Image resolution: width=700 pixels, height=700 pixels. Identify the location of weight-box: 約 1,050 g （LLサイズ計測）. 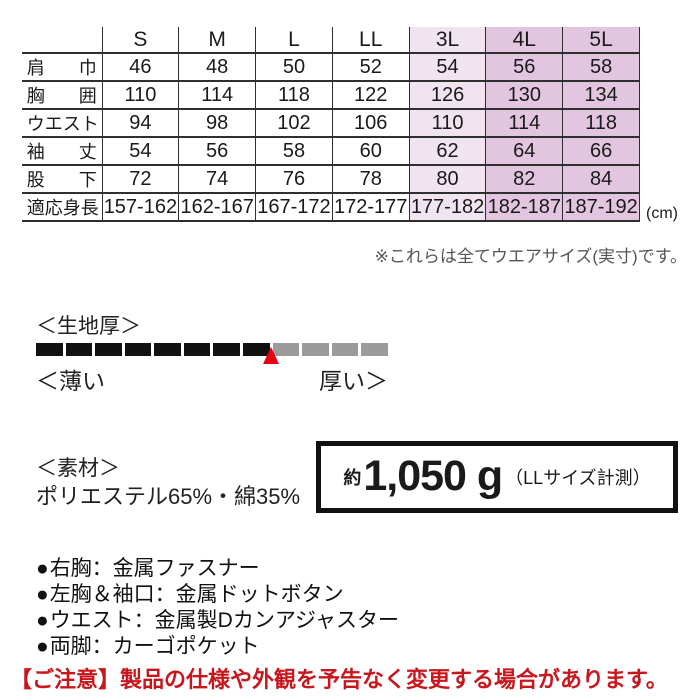
(497, 477).